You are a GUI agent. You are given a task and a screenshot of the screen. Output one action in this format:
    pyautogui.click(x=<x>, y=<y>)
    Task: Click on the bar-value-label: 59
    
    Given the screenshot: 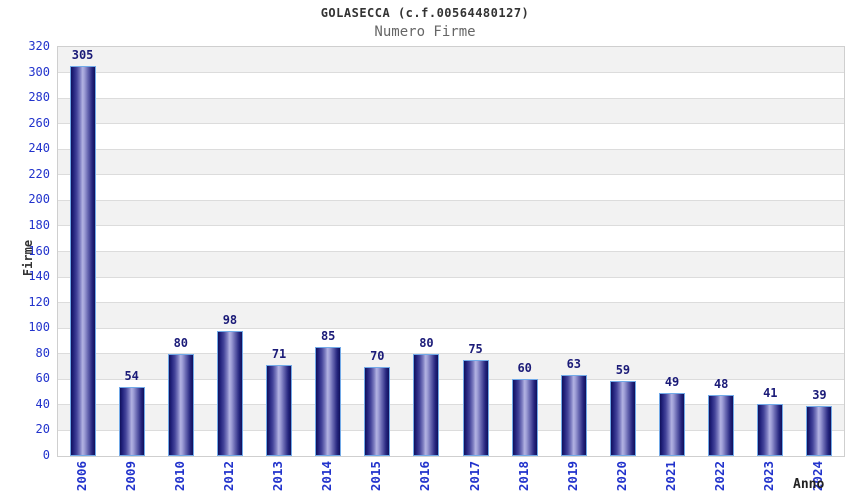 What is the action you would take?
    pyautogui.click(x=623, y=369)
    